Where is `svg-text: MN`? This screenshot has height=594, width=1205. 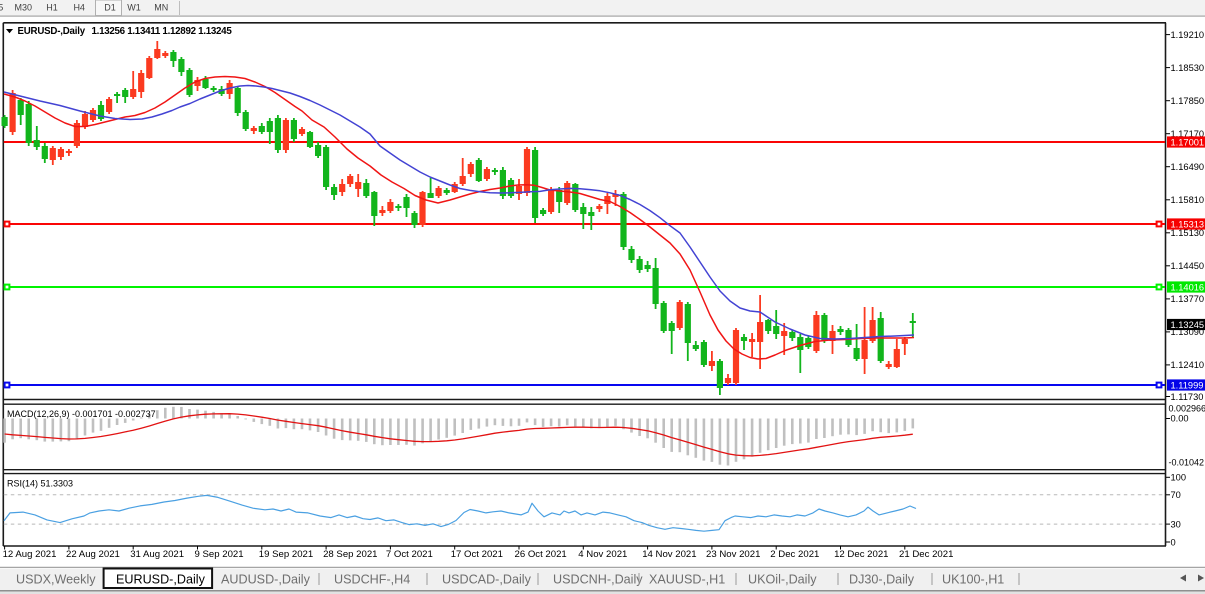 svg-text: MN is located at coordinates (161, 7).